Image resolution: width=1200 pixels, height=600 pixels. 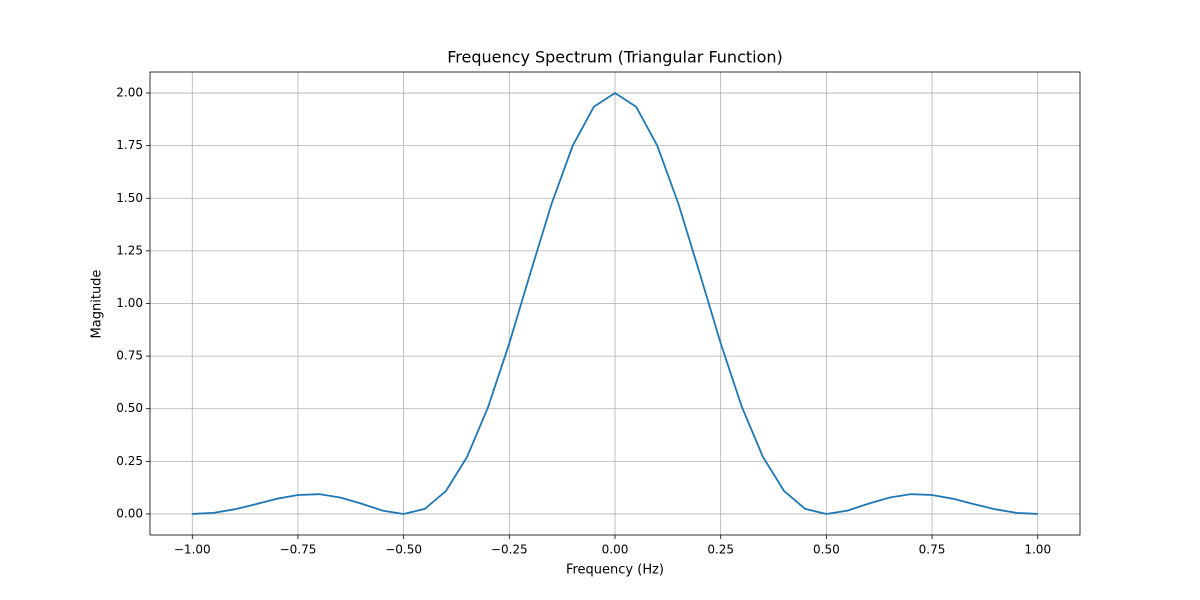 I want to click on x-tick-label: −0.25, so click(x=509, y=550).